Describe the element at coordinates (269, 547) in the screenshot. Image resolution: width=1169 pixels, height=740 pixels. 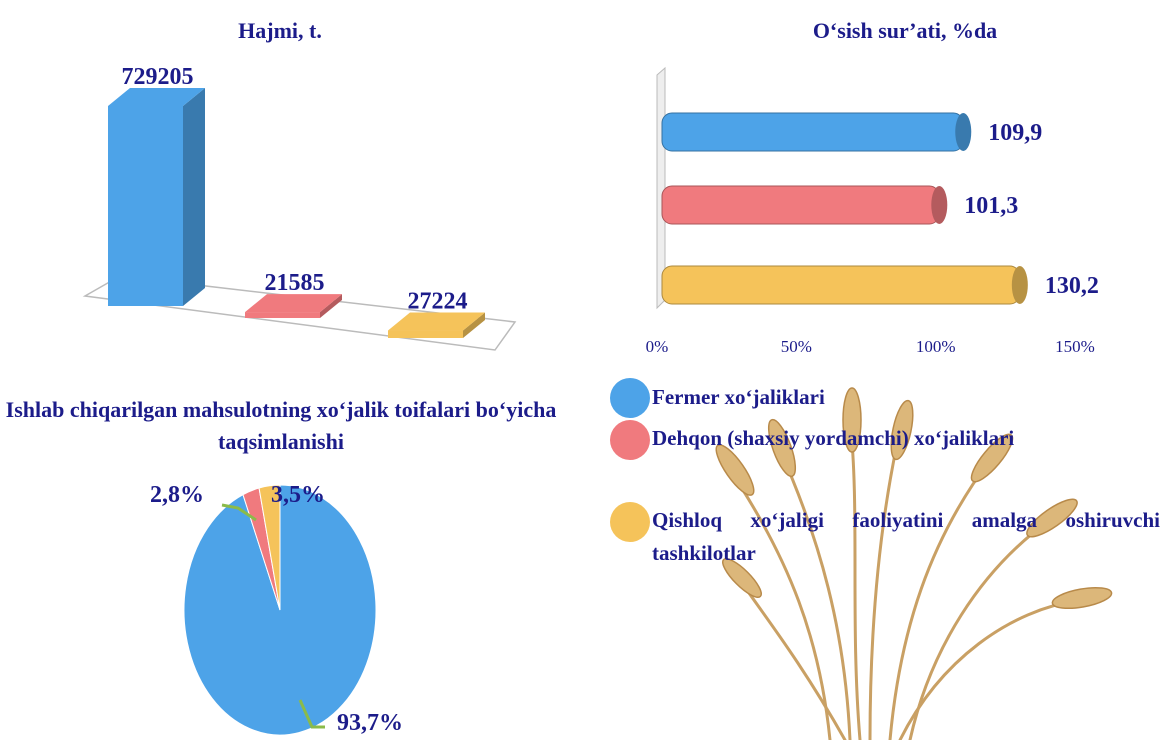
I see `pie-slice` at that location.